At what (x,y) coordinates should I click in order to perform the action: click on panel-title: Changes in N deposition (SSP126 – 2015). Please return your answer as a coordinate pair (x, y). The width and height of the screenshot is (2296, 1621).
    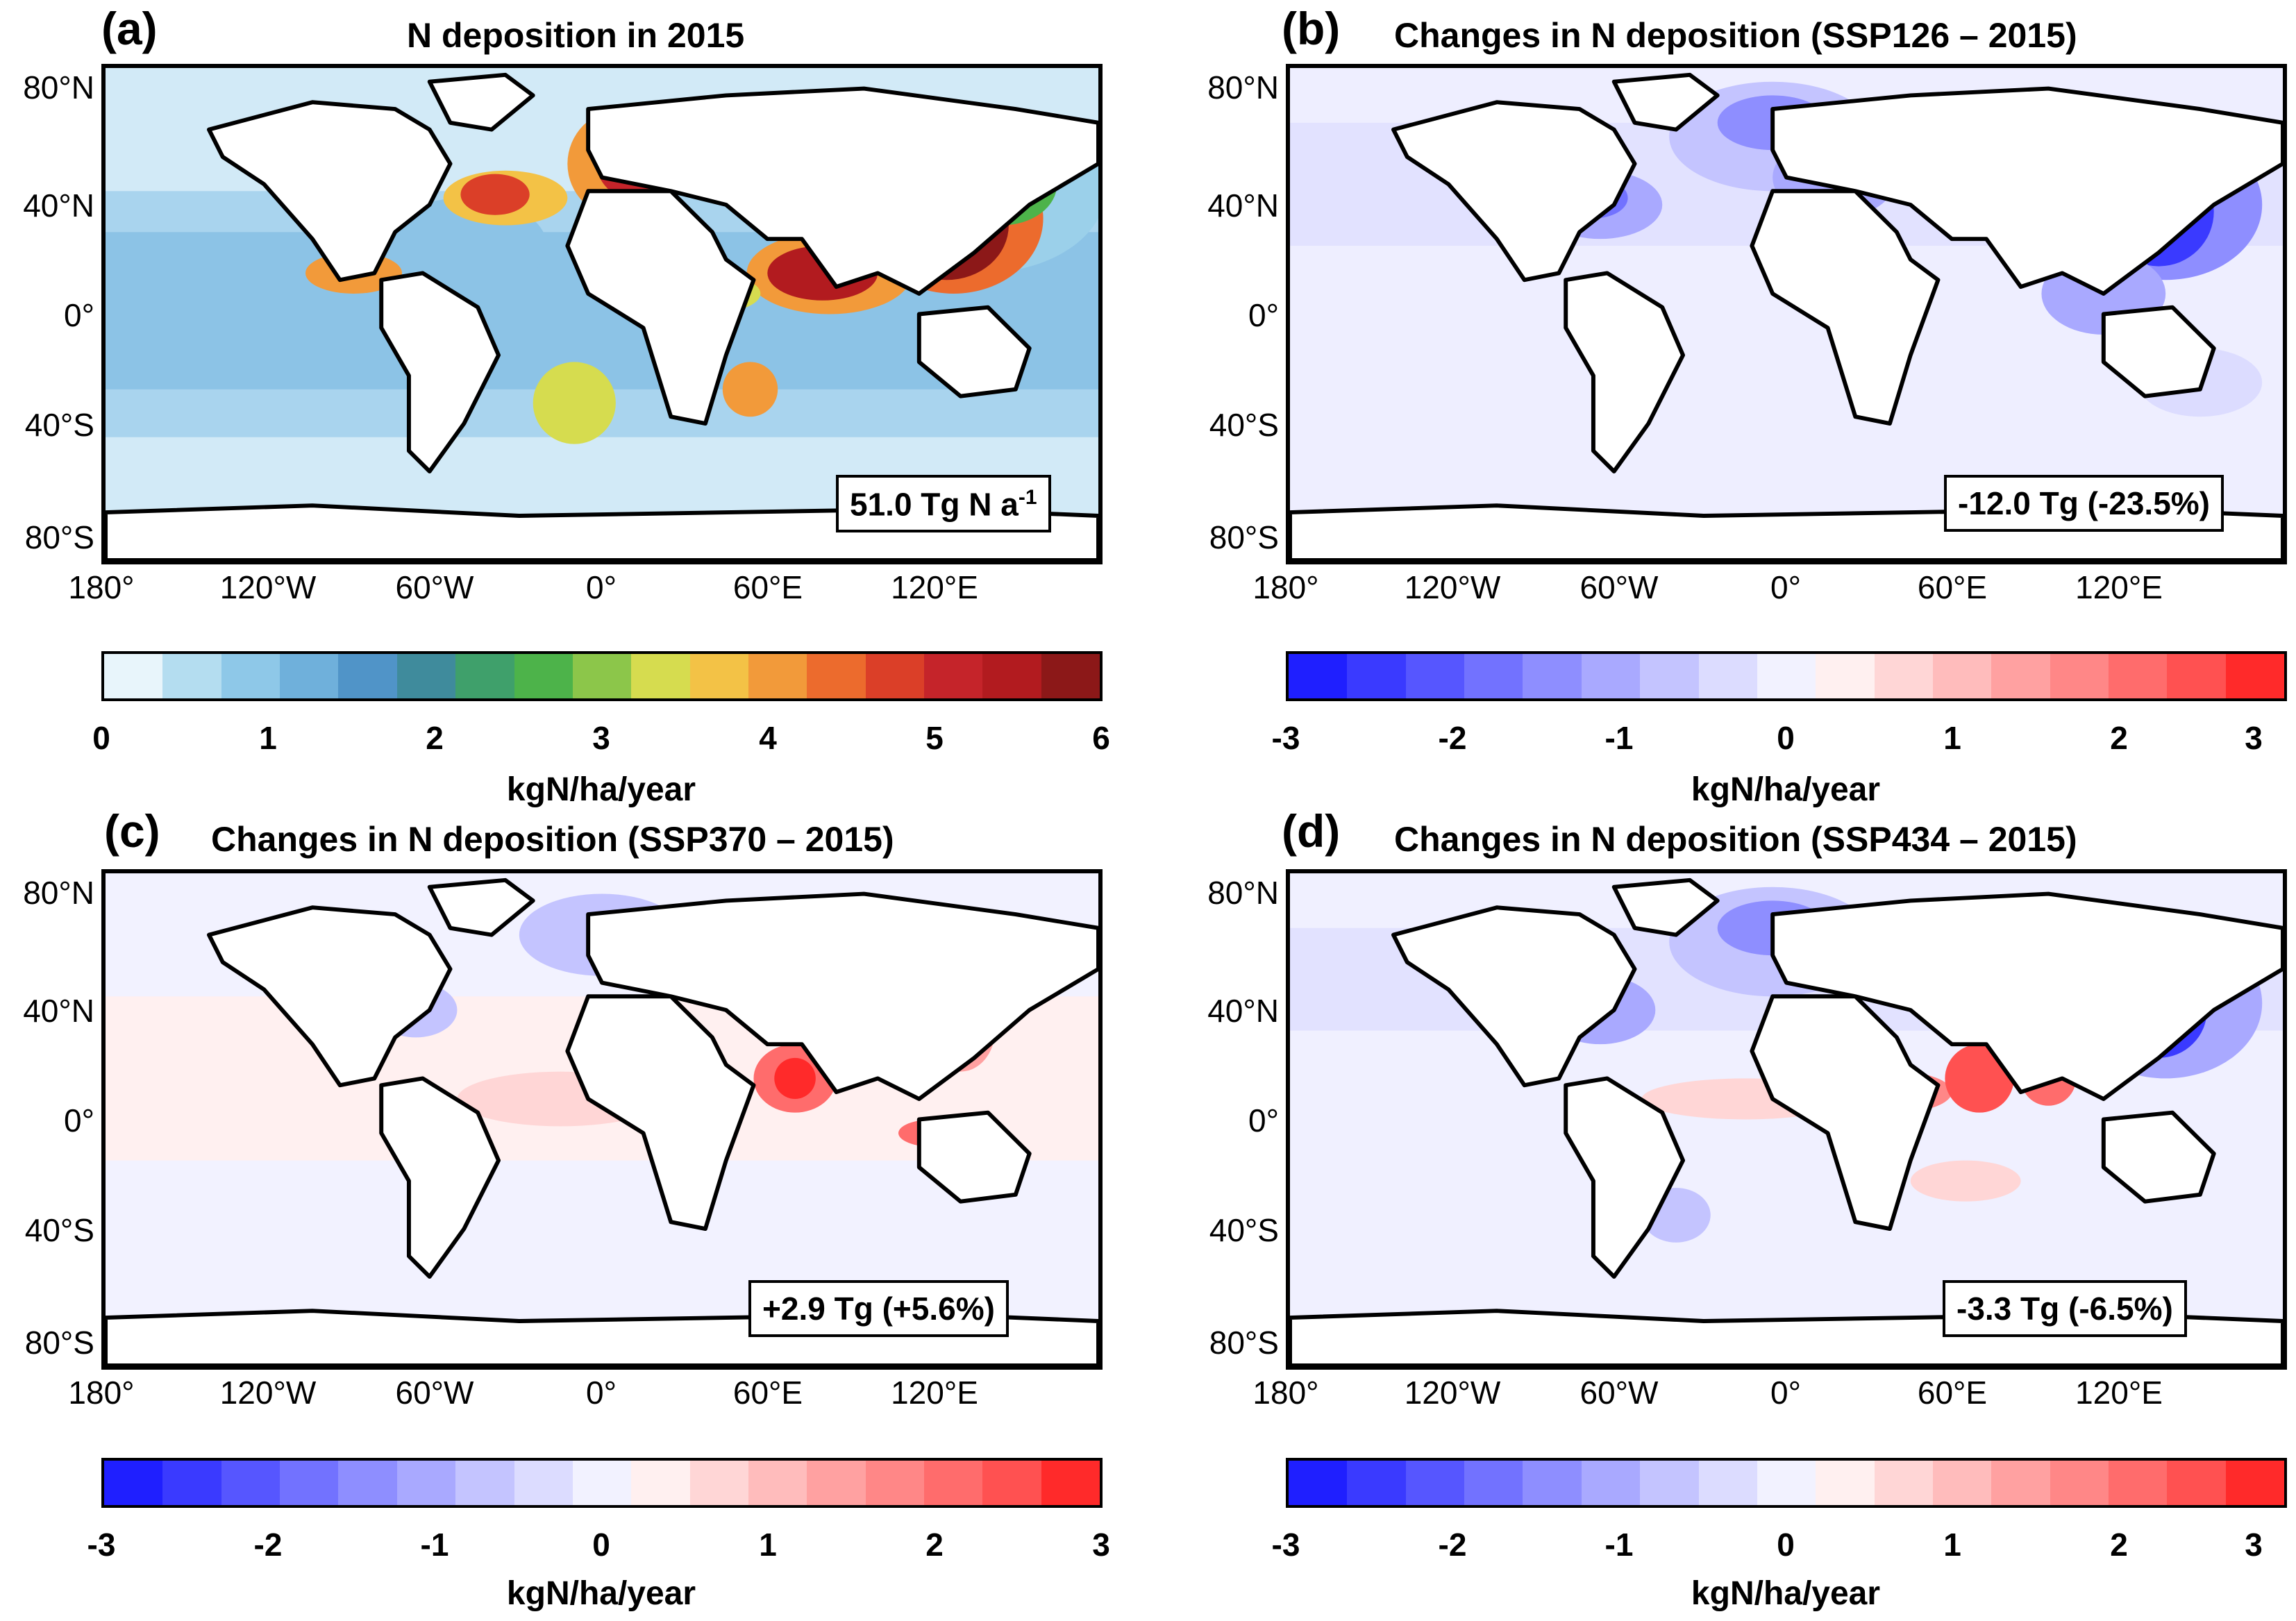
    Looking at the image, I should click on (1735, 35).